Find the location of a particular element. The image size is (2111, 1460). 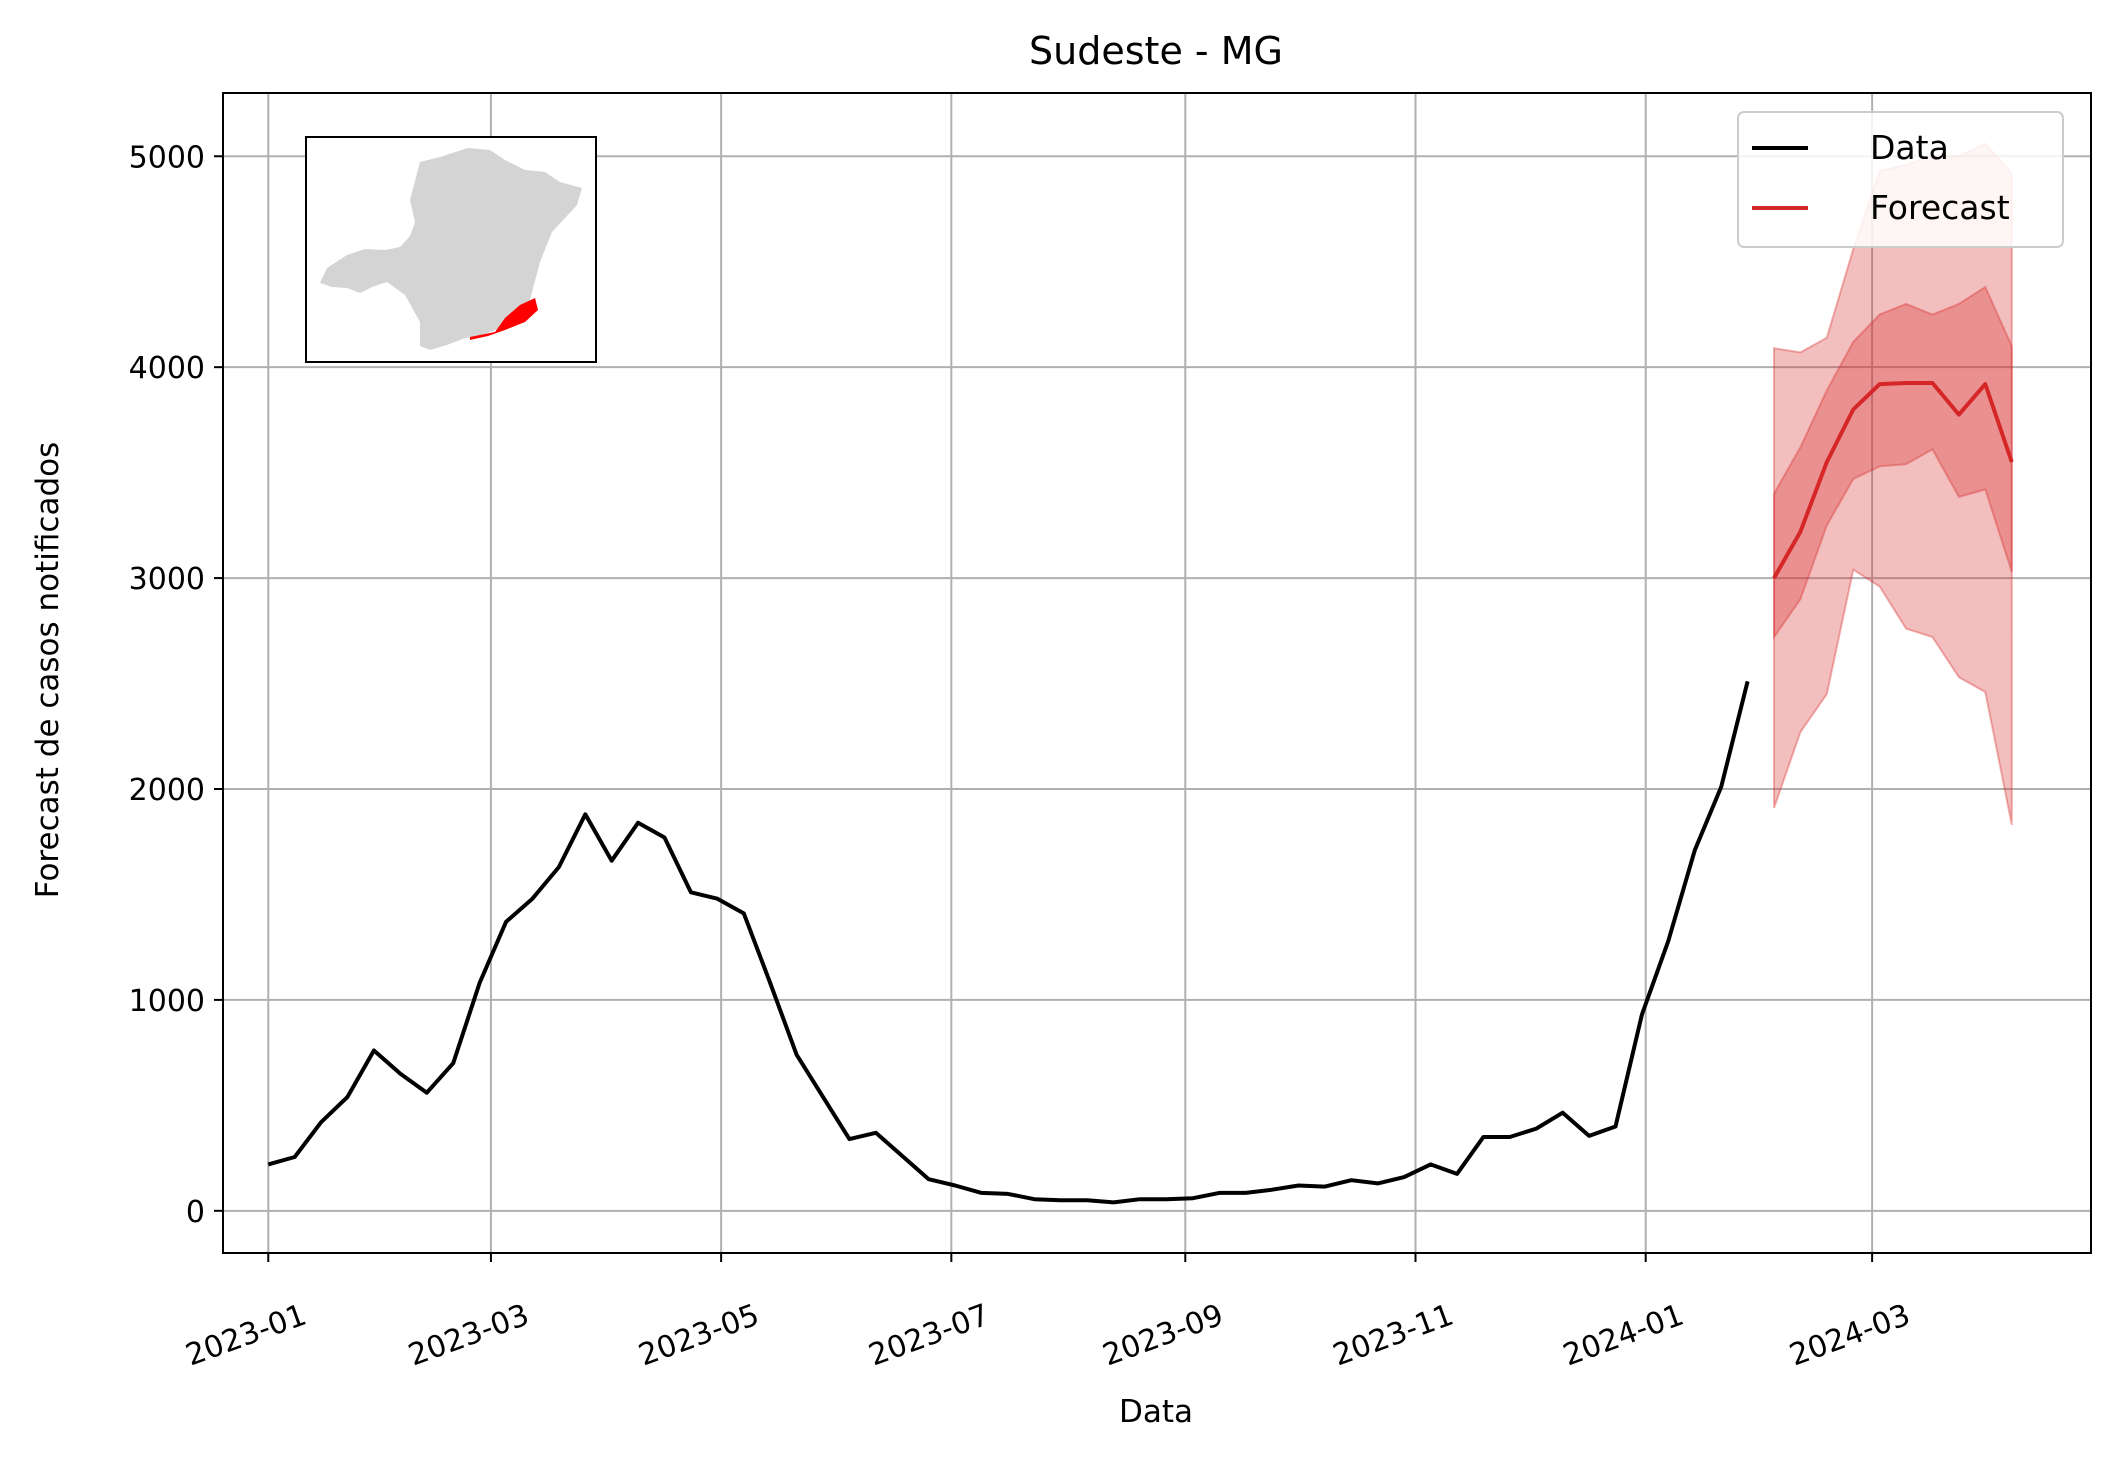

legend-label-forecast: Forecast is located at coordinates (1940, 207).